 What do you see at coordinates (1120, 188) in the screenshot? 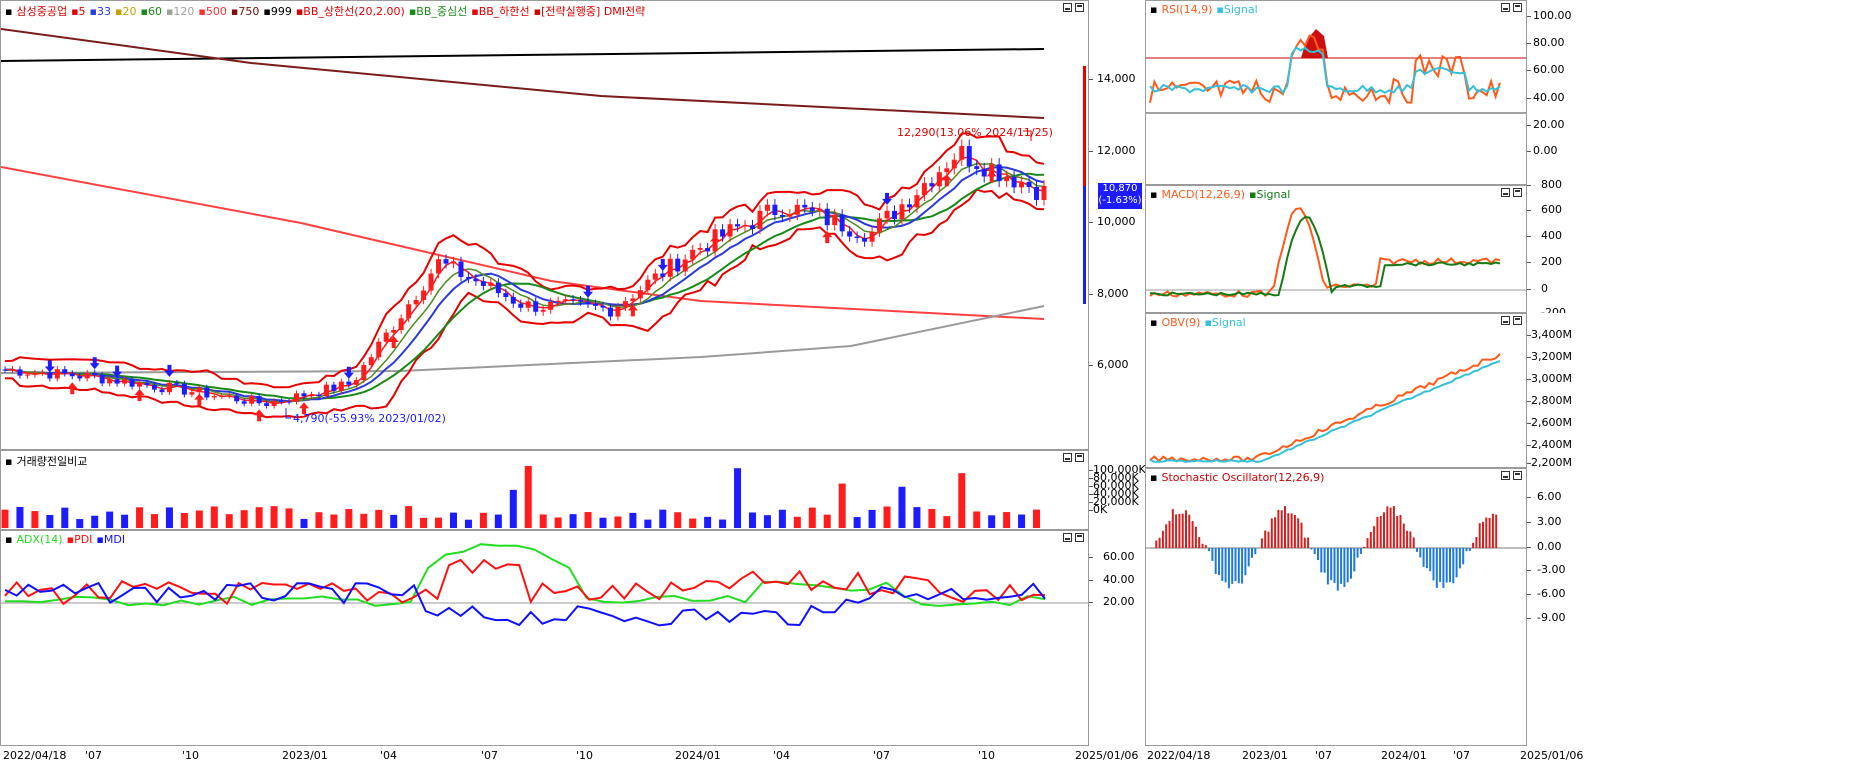
I see `current-price-value: 10,870` at bounding box center [1120, 188].